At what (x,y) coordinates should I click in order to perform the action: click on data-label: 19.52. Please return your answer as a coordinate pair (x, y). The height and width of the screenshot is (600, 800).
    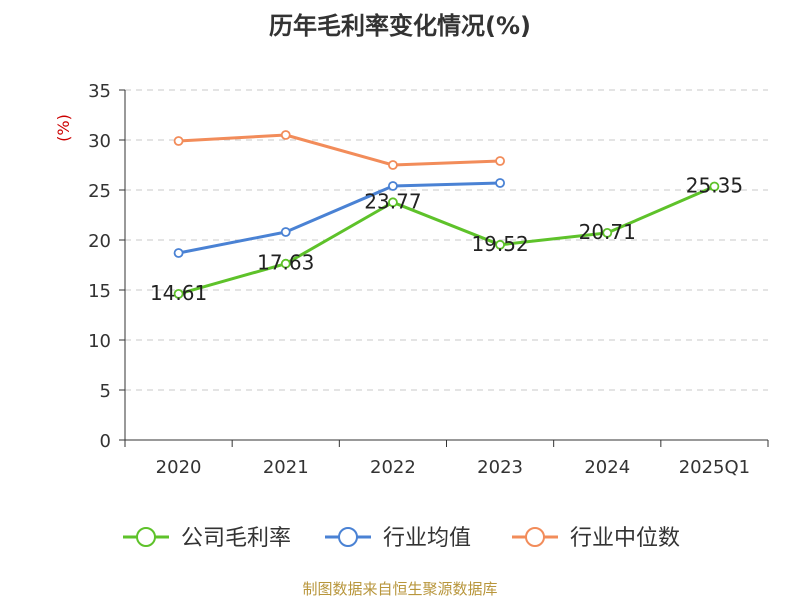
    Looking at the image, I should click on (499, 244).